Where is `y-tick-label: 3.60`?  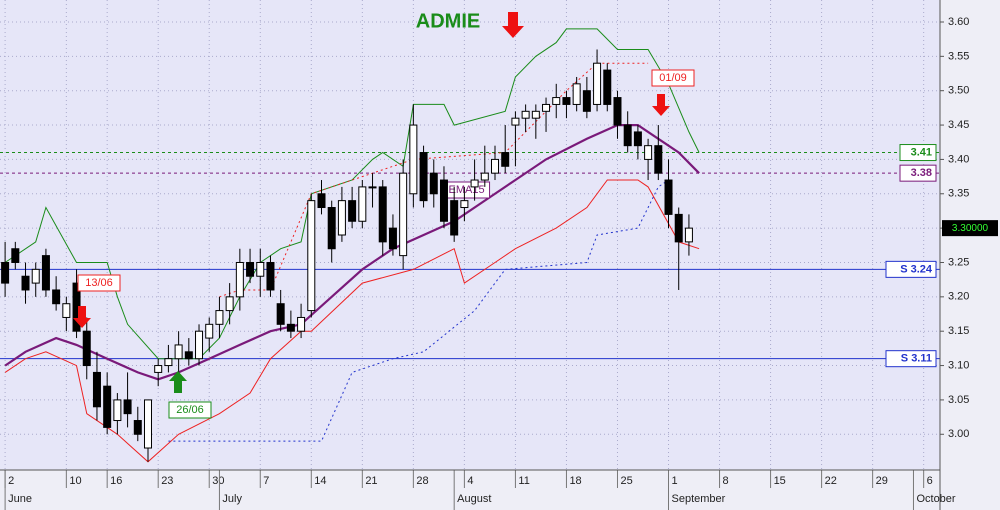
y-tick-label: 3.60 is located at coordinates (958, 22).